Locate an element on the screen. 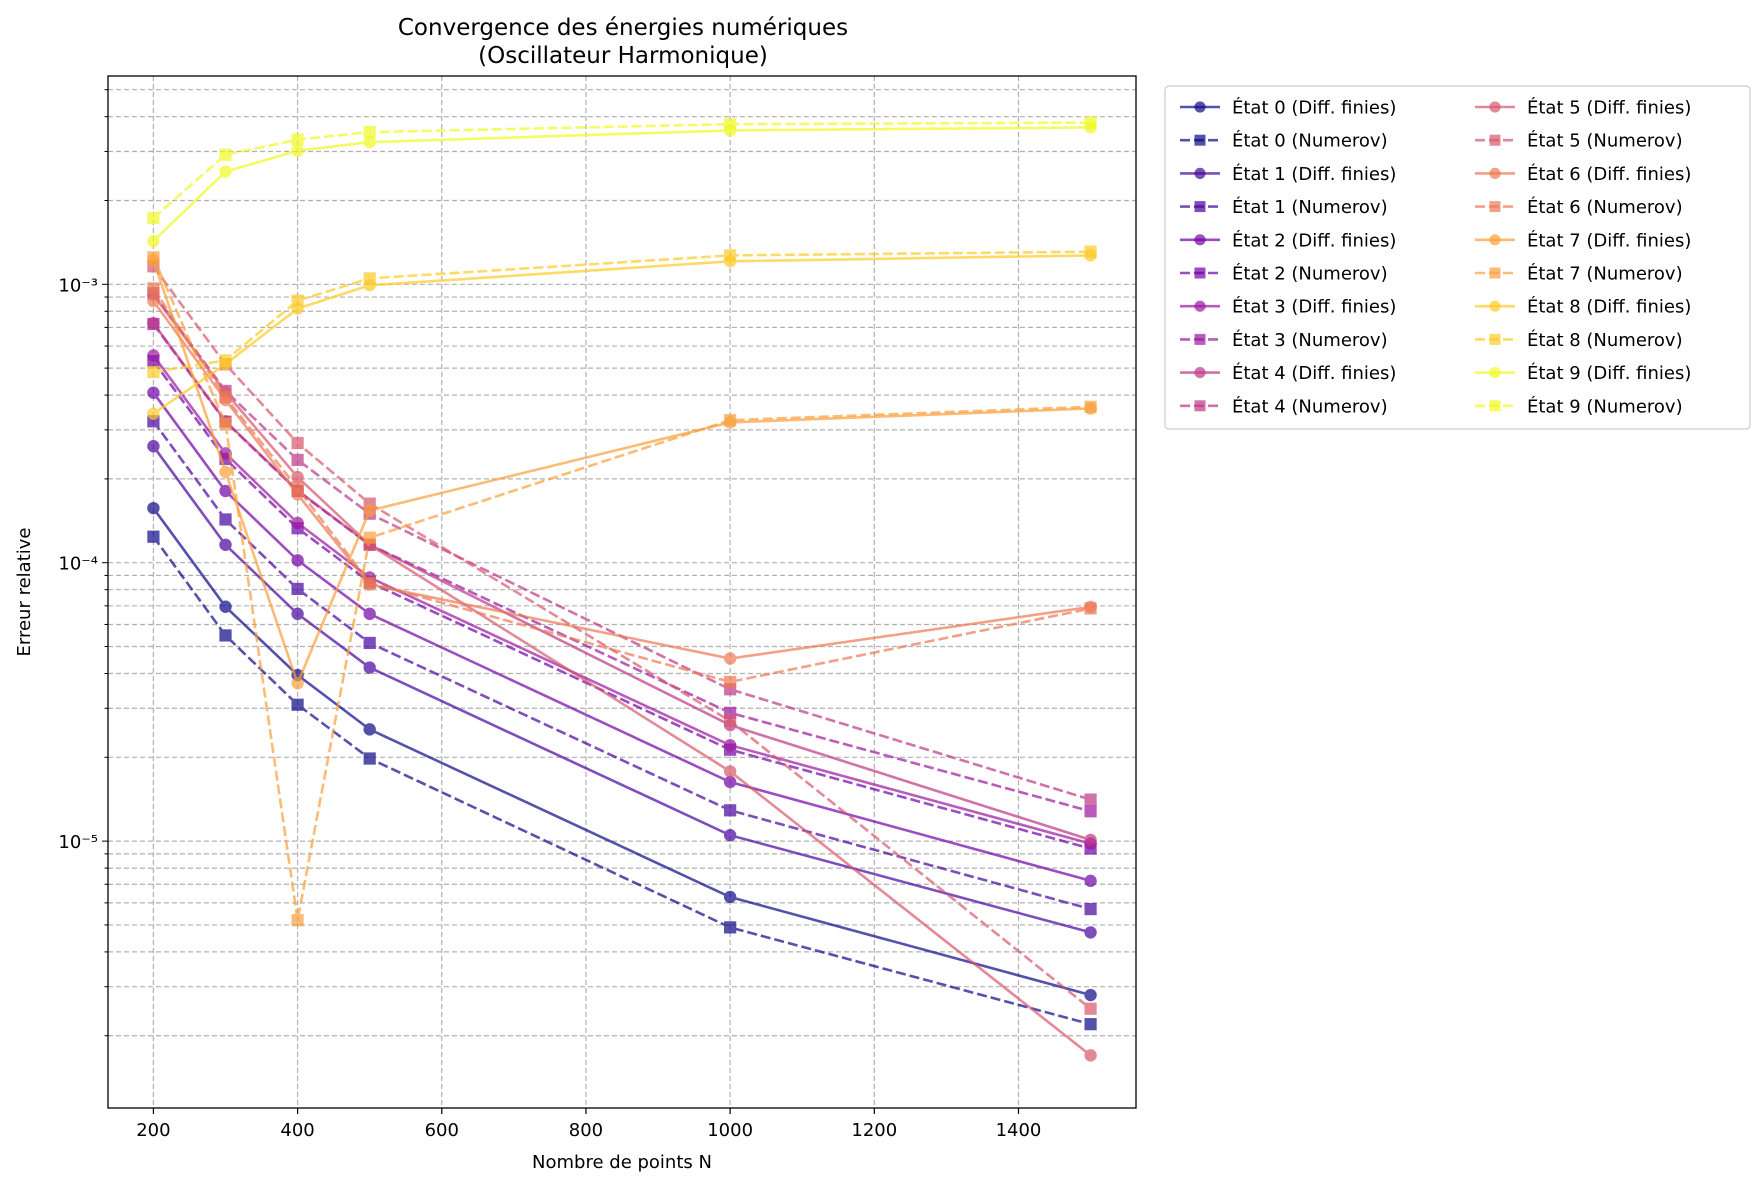  x-axis: 200 400 600 800 1000 1200 1400 is located at coordinates (588, 1124).